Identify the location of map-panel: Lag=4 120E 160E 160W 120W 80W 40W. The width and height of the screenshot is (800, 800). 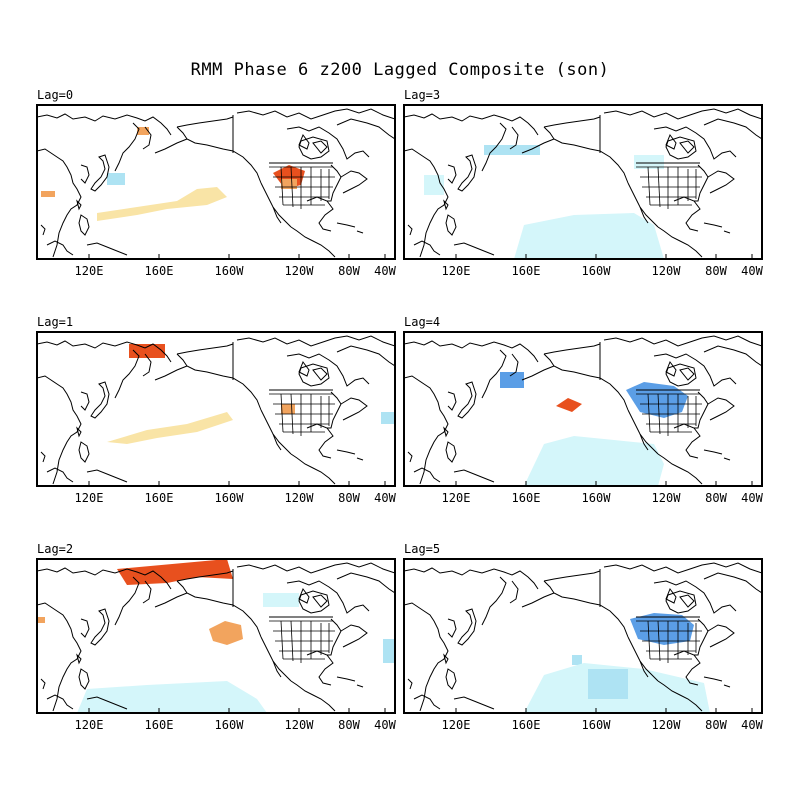
(583, 410).